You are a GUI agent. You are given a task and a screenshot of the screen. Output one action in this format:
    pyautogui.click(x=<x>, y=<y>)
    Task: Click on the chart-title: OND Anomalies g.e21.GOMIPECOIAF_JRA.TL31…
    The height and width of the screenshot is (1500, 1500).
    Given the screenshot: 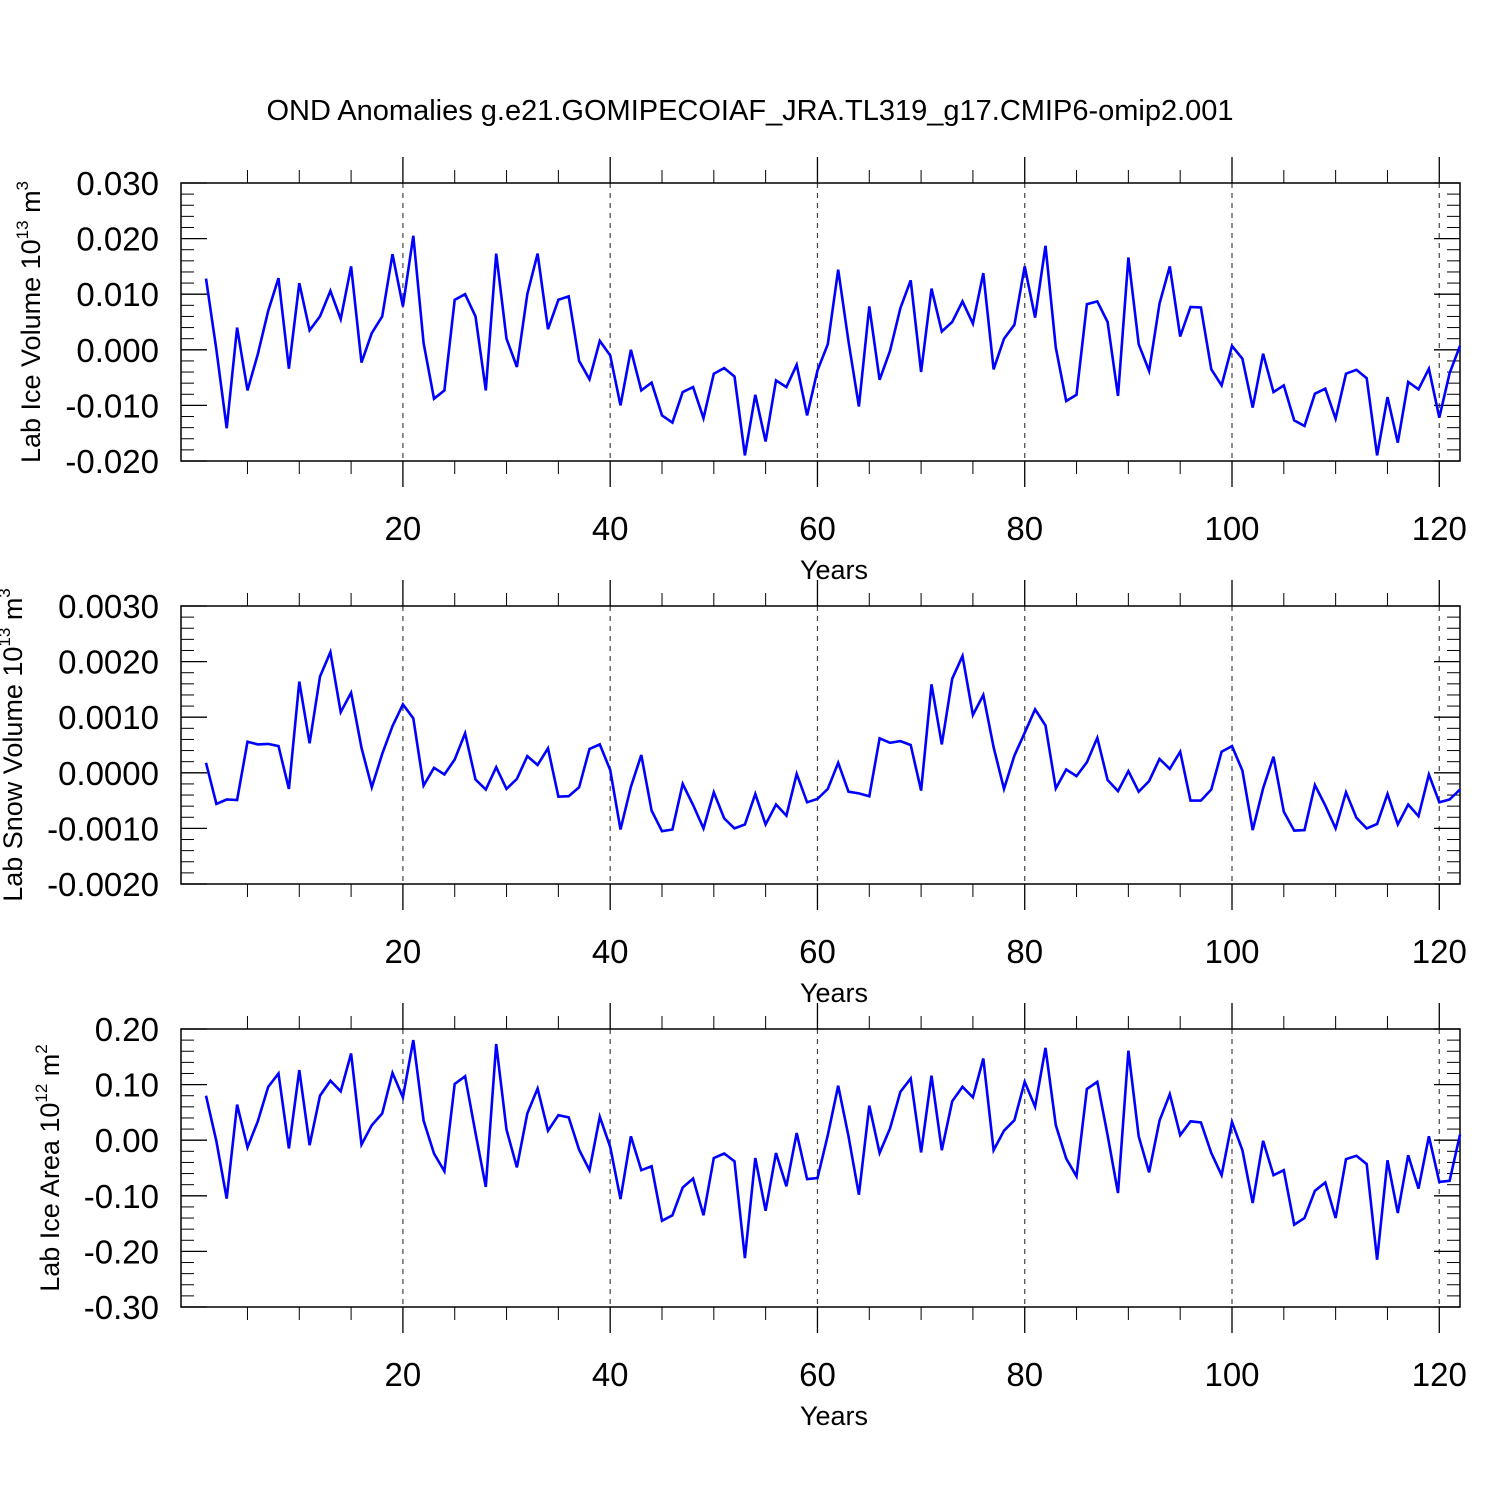 What is the action you would take?
    pyautogui.click(x=749, y=111)
    